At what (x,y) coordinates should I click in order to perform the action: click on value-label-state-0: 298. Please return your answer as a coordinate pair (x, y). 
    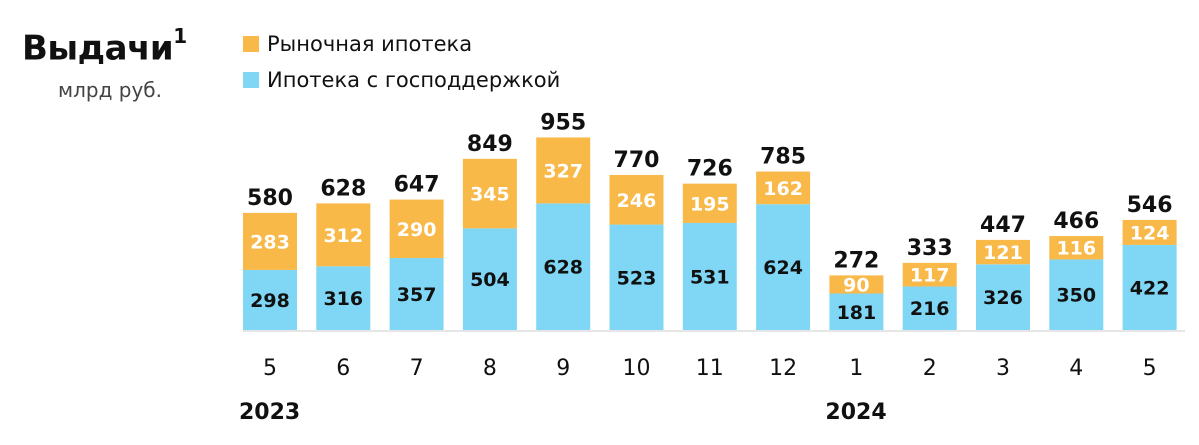
    Looking at the image, I should click on (270, 301).